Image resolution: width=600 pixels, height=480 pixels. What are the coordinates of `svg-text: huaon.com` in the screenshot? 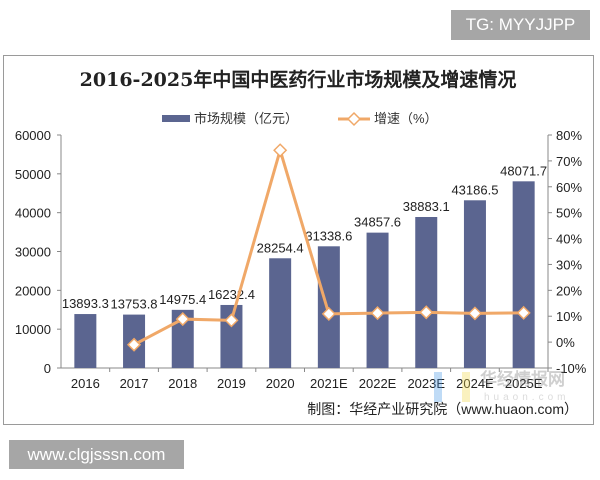 It's located at (526, 397).